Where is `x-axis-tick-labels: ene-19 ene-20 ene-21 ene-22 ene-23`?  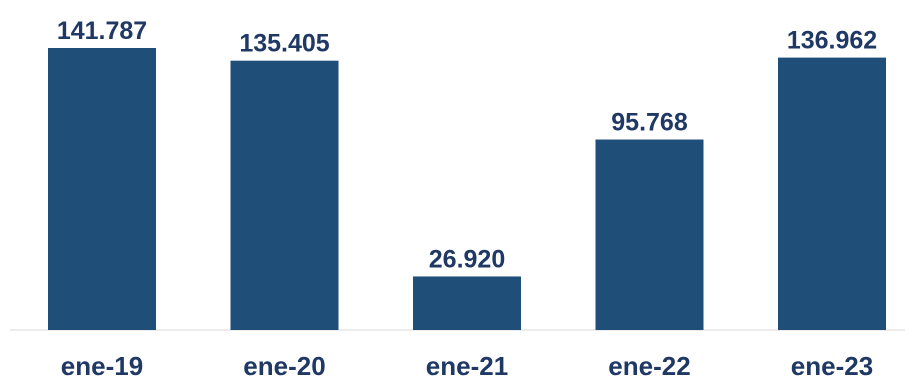
x-axis-tick-labels: ene-19 ene-20 ene-21 ene-22 ene-23 is located at coordinates (467, 366).